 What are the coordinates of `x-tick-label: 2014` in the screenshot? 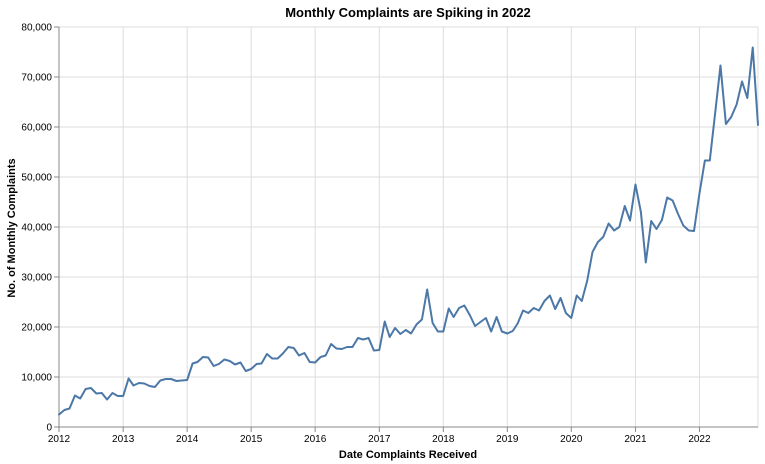 It's located at (187, 439).